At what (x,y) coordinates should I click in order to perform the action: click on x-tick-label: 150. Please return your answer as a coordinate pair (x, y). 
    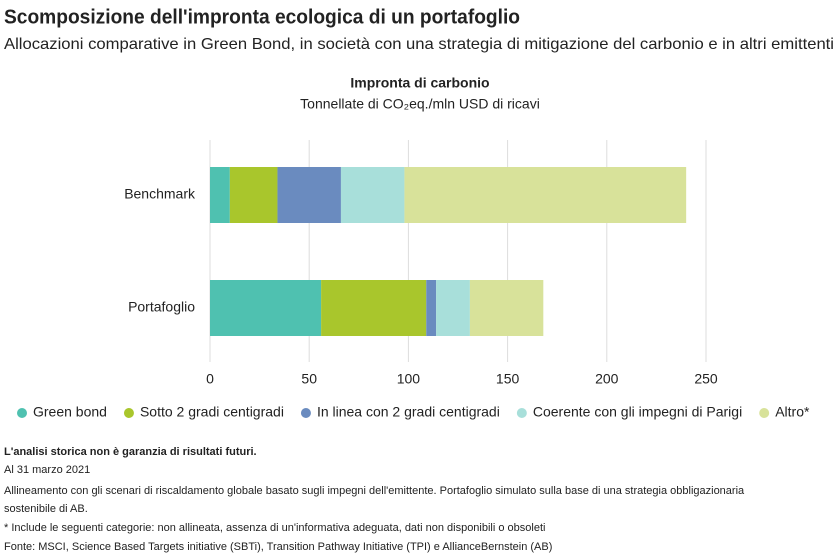
    Looking at the image, I should click on (508, 379).